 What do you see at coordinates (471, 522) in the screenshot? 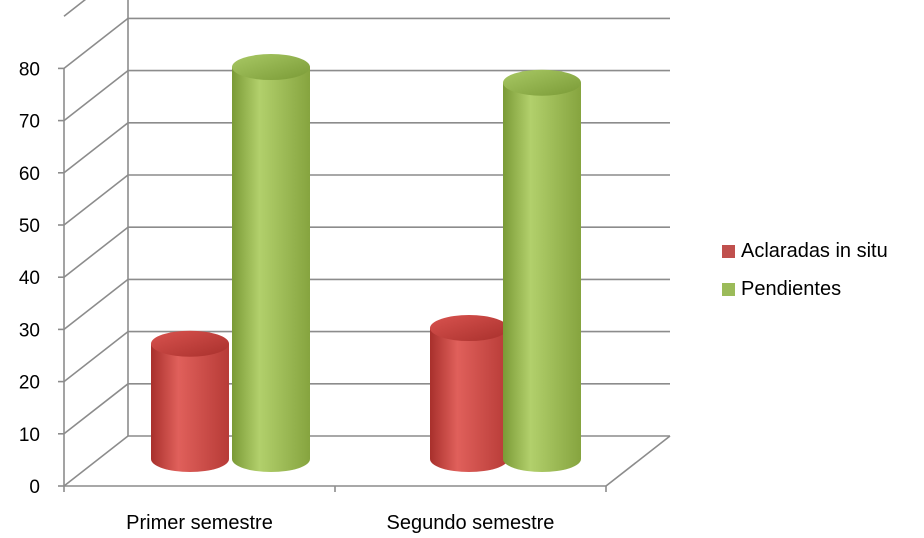
I see `x-tick-label: Segundo semestre` at bounding box center [471, 522].